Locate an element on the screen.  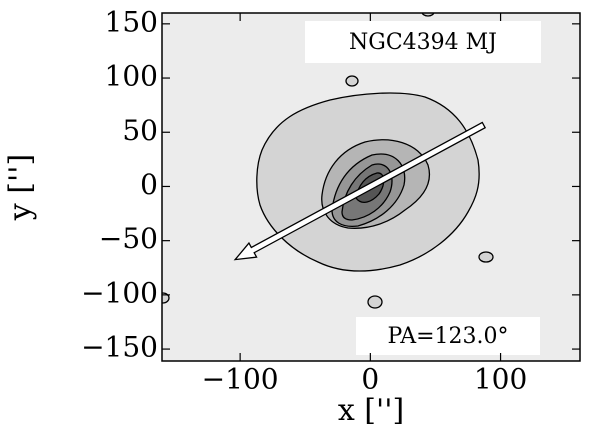
pa-label: PA=123.0° is located at coordinates (447, 336).